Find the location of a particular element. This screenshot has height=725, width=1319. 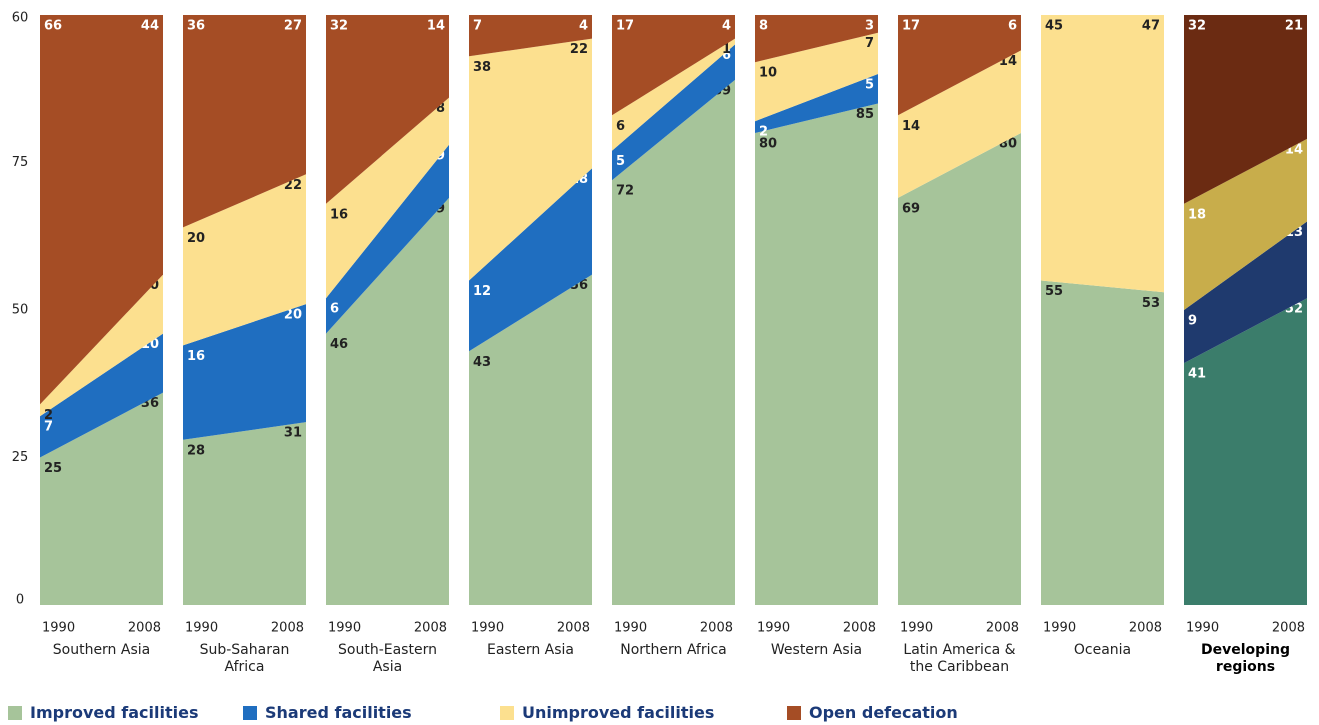

value-label: 8 is located at coordinates (440, 108).